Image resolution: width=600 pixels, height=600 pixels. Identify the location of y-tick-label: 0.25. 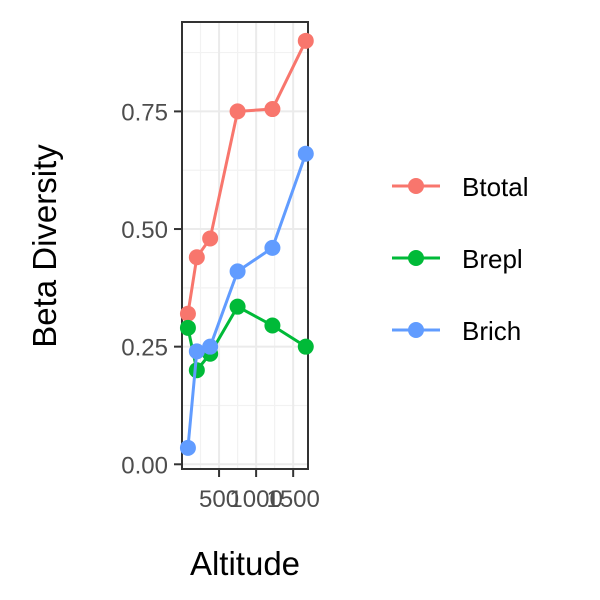
(144, 348).